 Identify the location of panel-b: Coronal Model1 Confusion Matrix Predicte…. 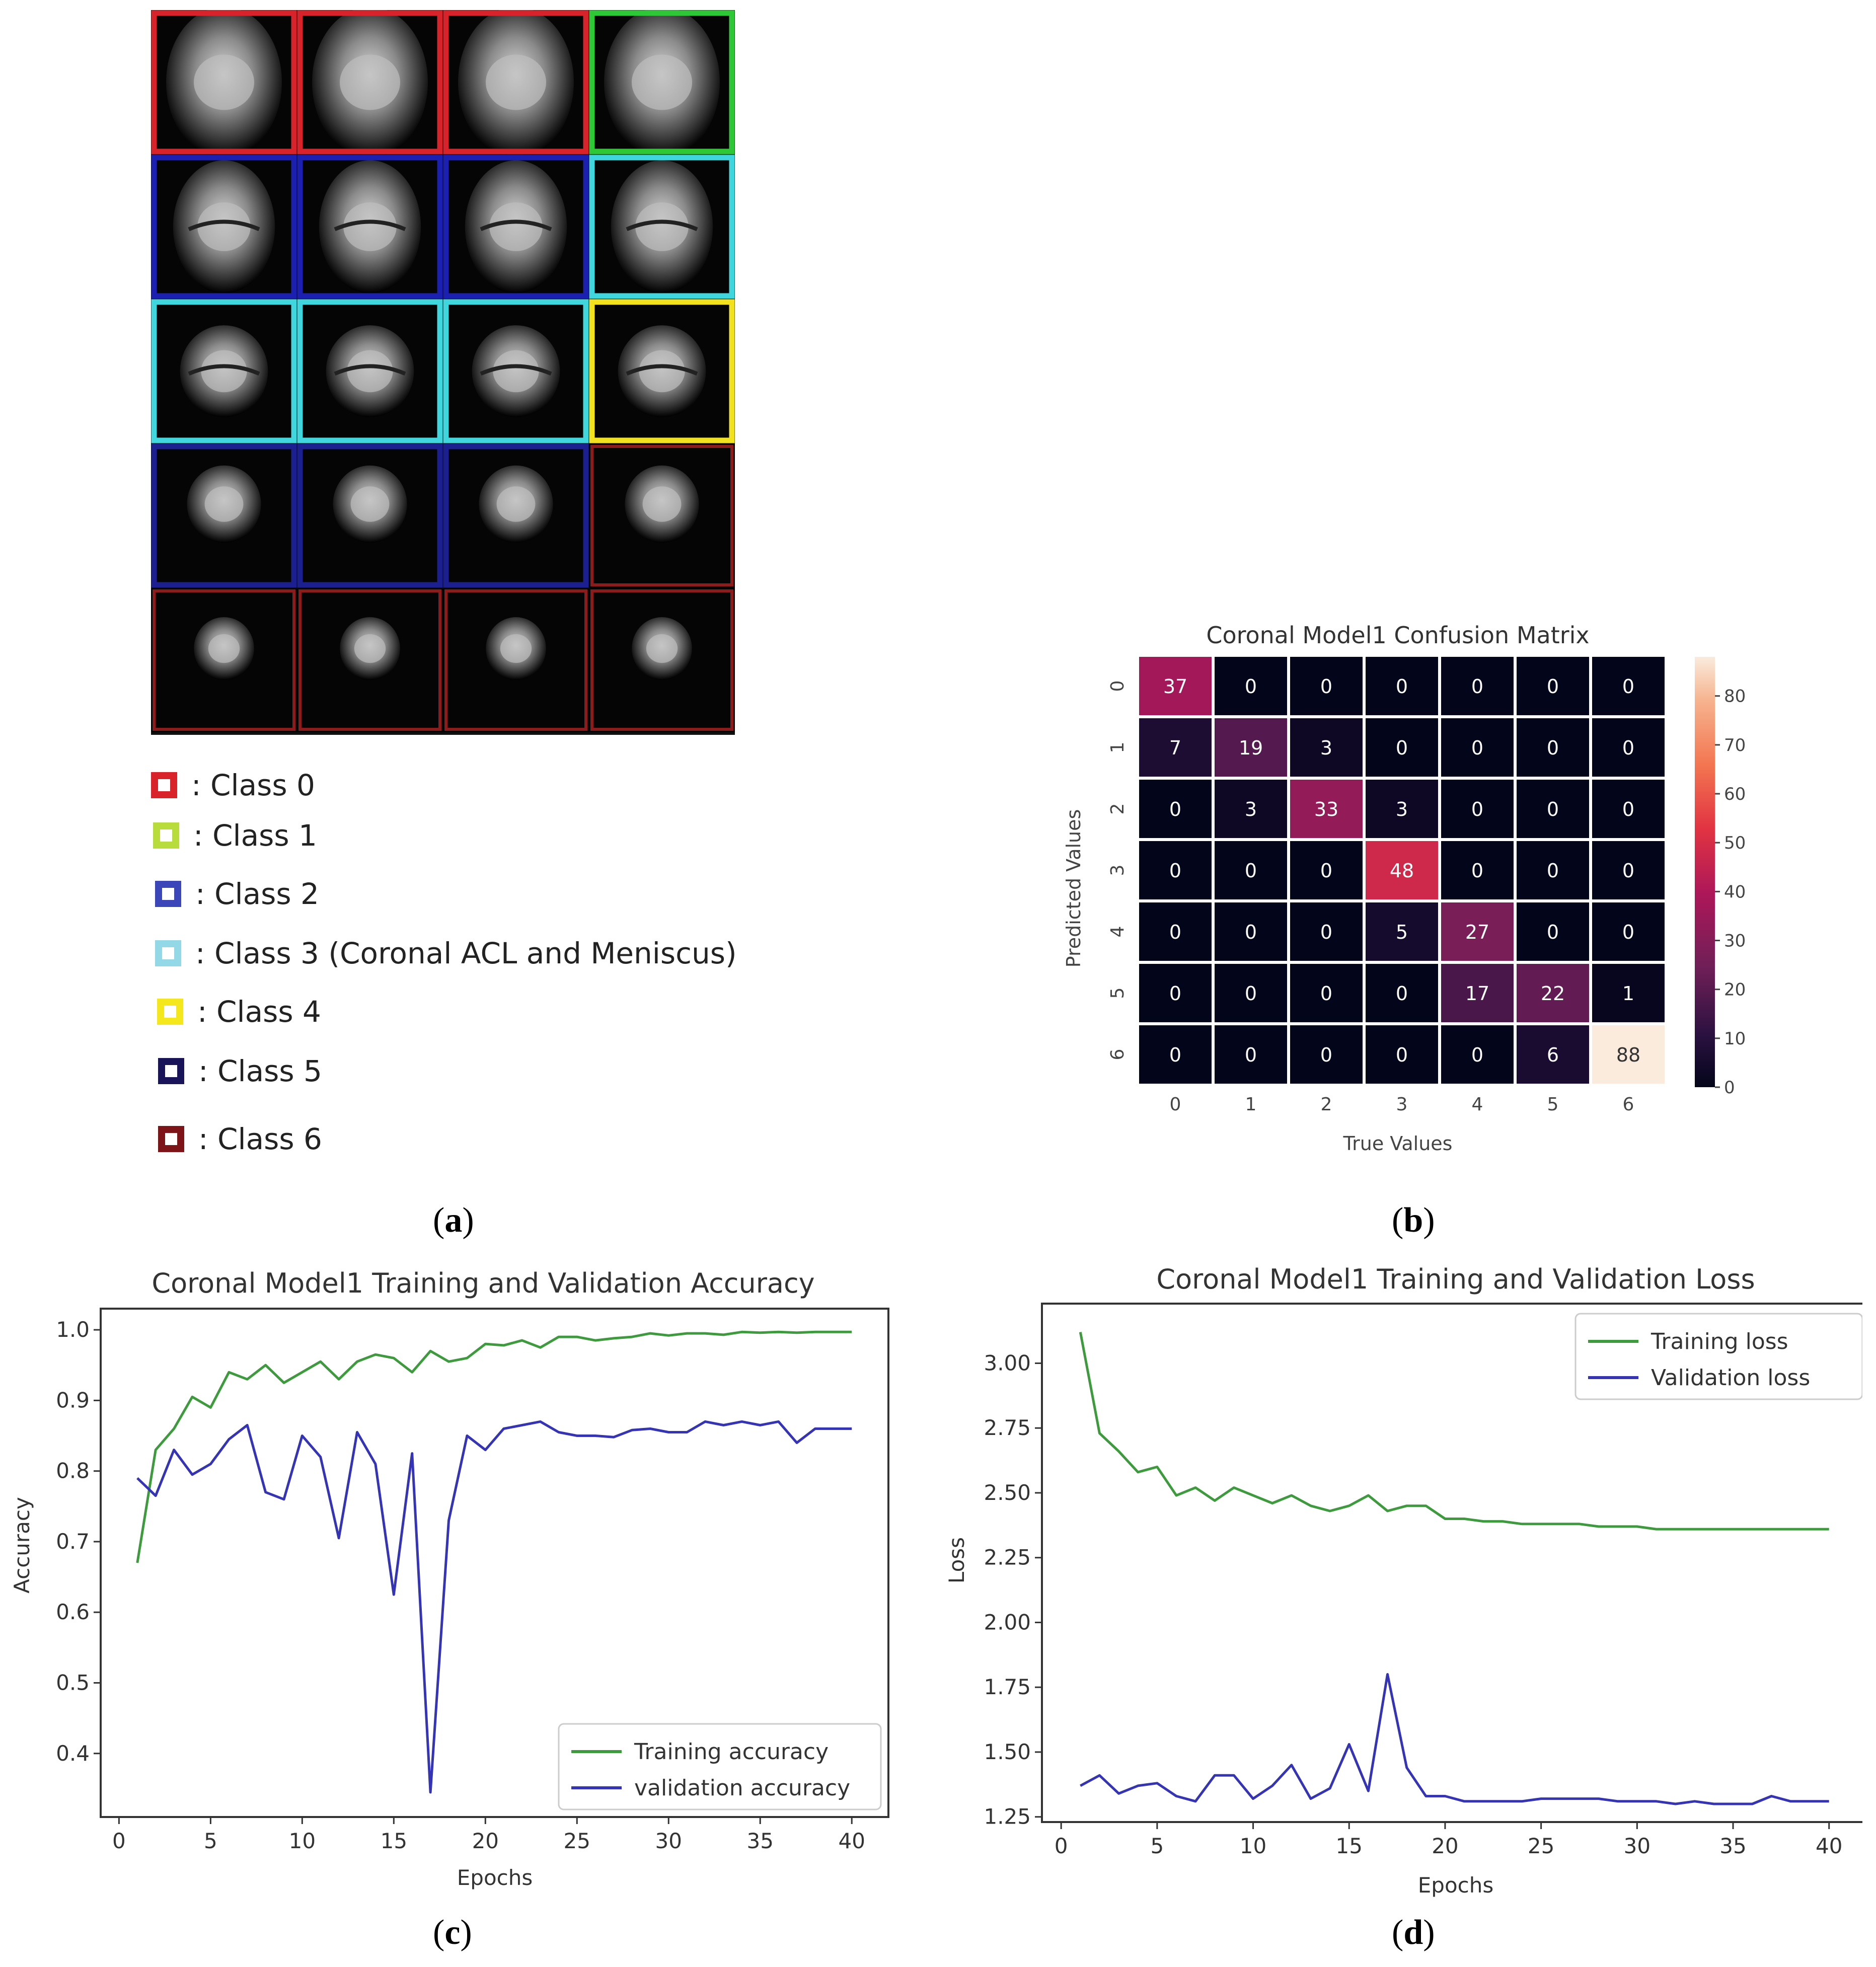
(1439, 891).